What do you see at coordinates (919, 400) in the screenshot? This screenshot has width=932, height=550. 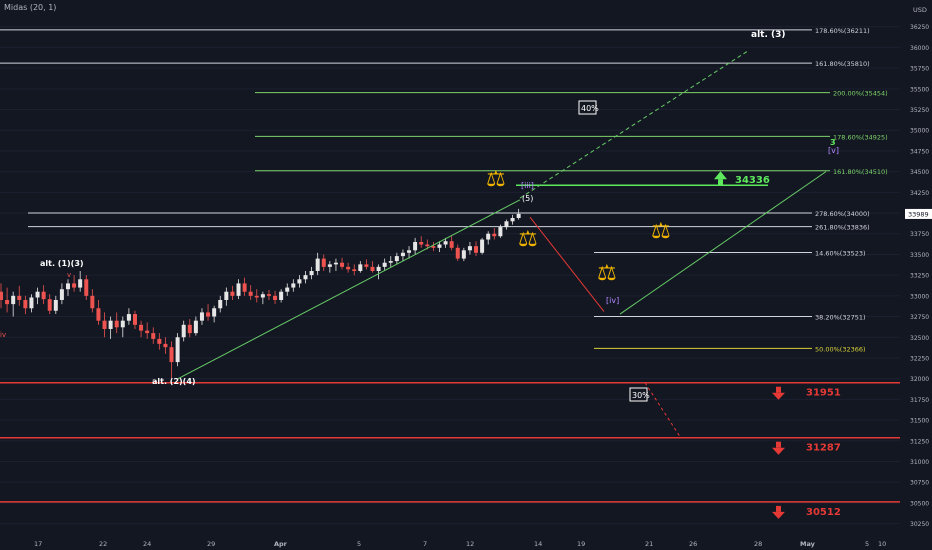 I see `price-tick-label: 31750` at bounding box center [919, 400].